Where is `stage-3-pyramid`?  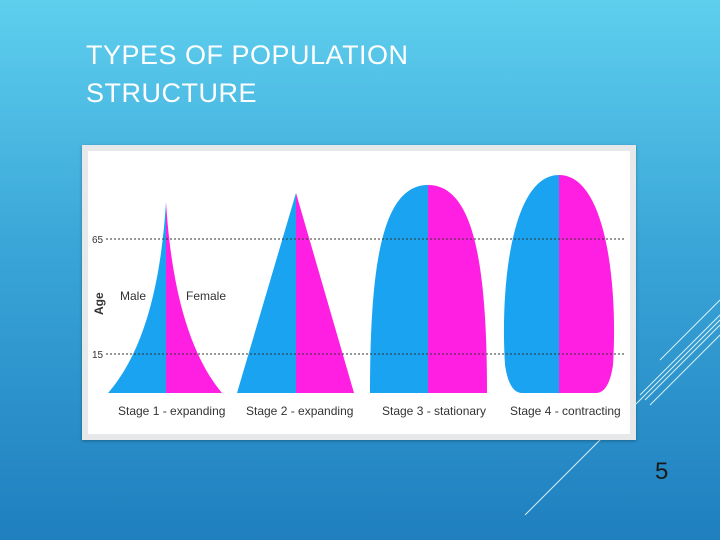 stage-3-pyramid is located at coordinates (428, 289).